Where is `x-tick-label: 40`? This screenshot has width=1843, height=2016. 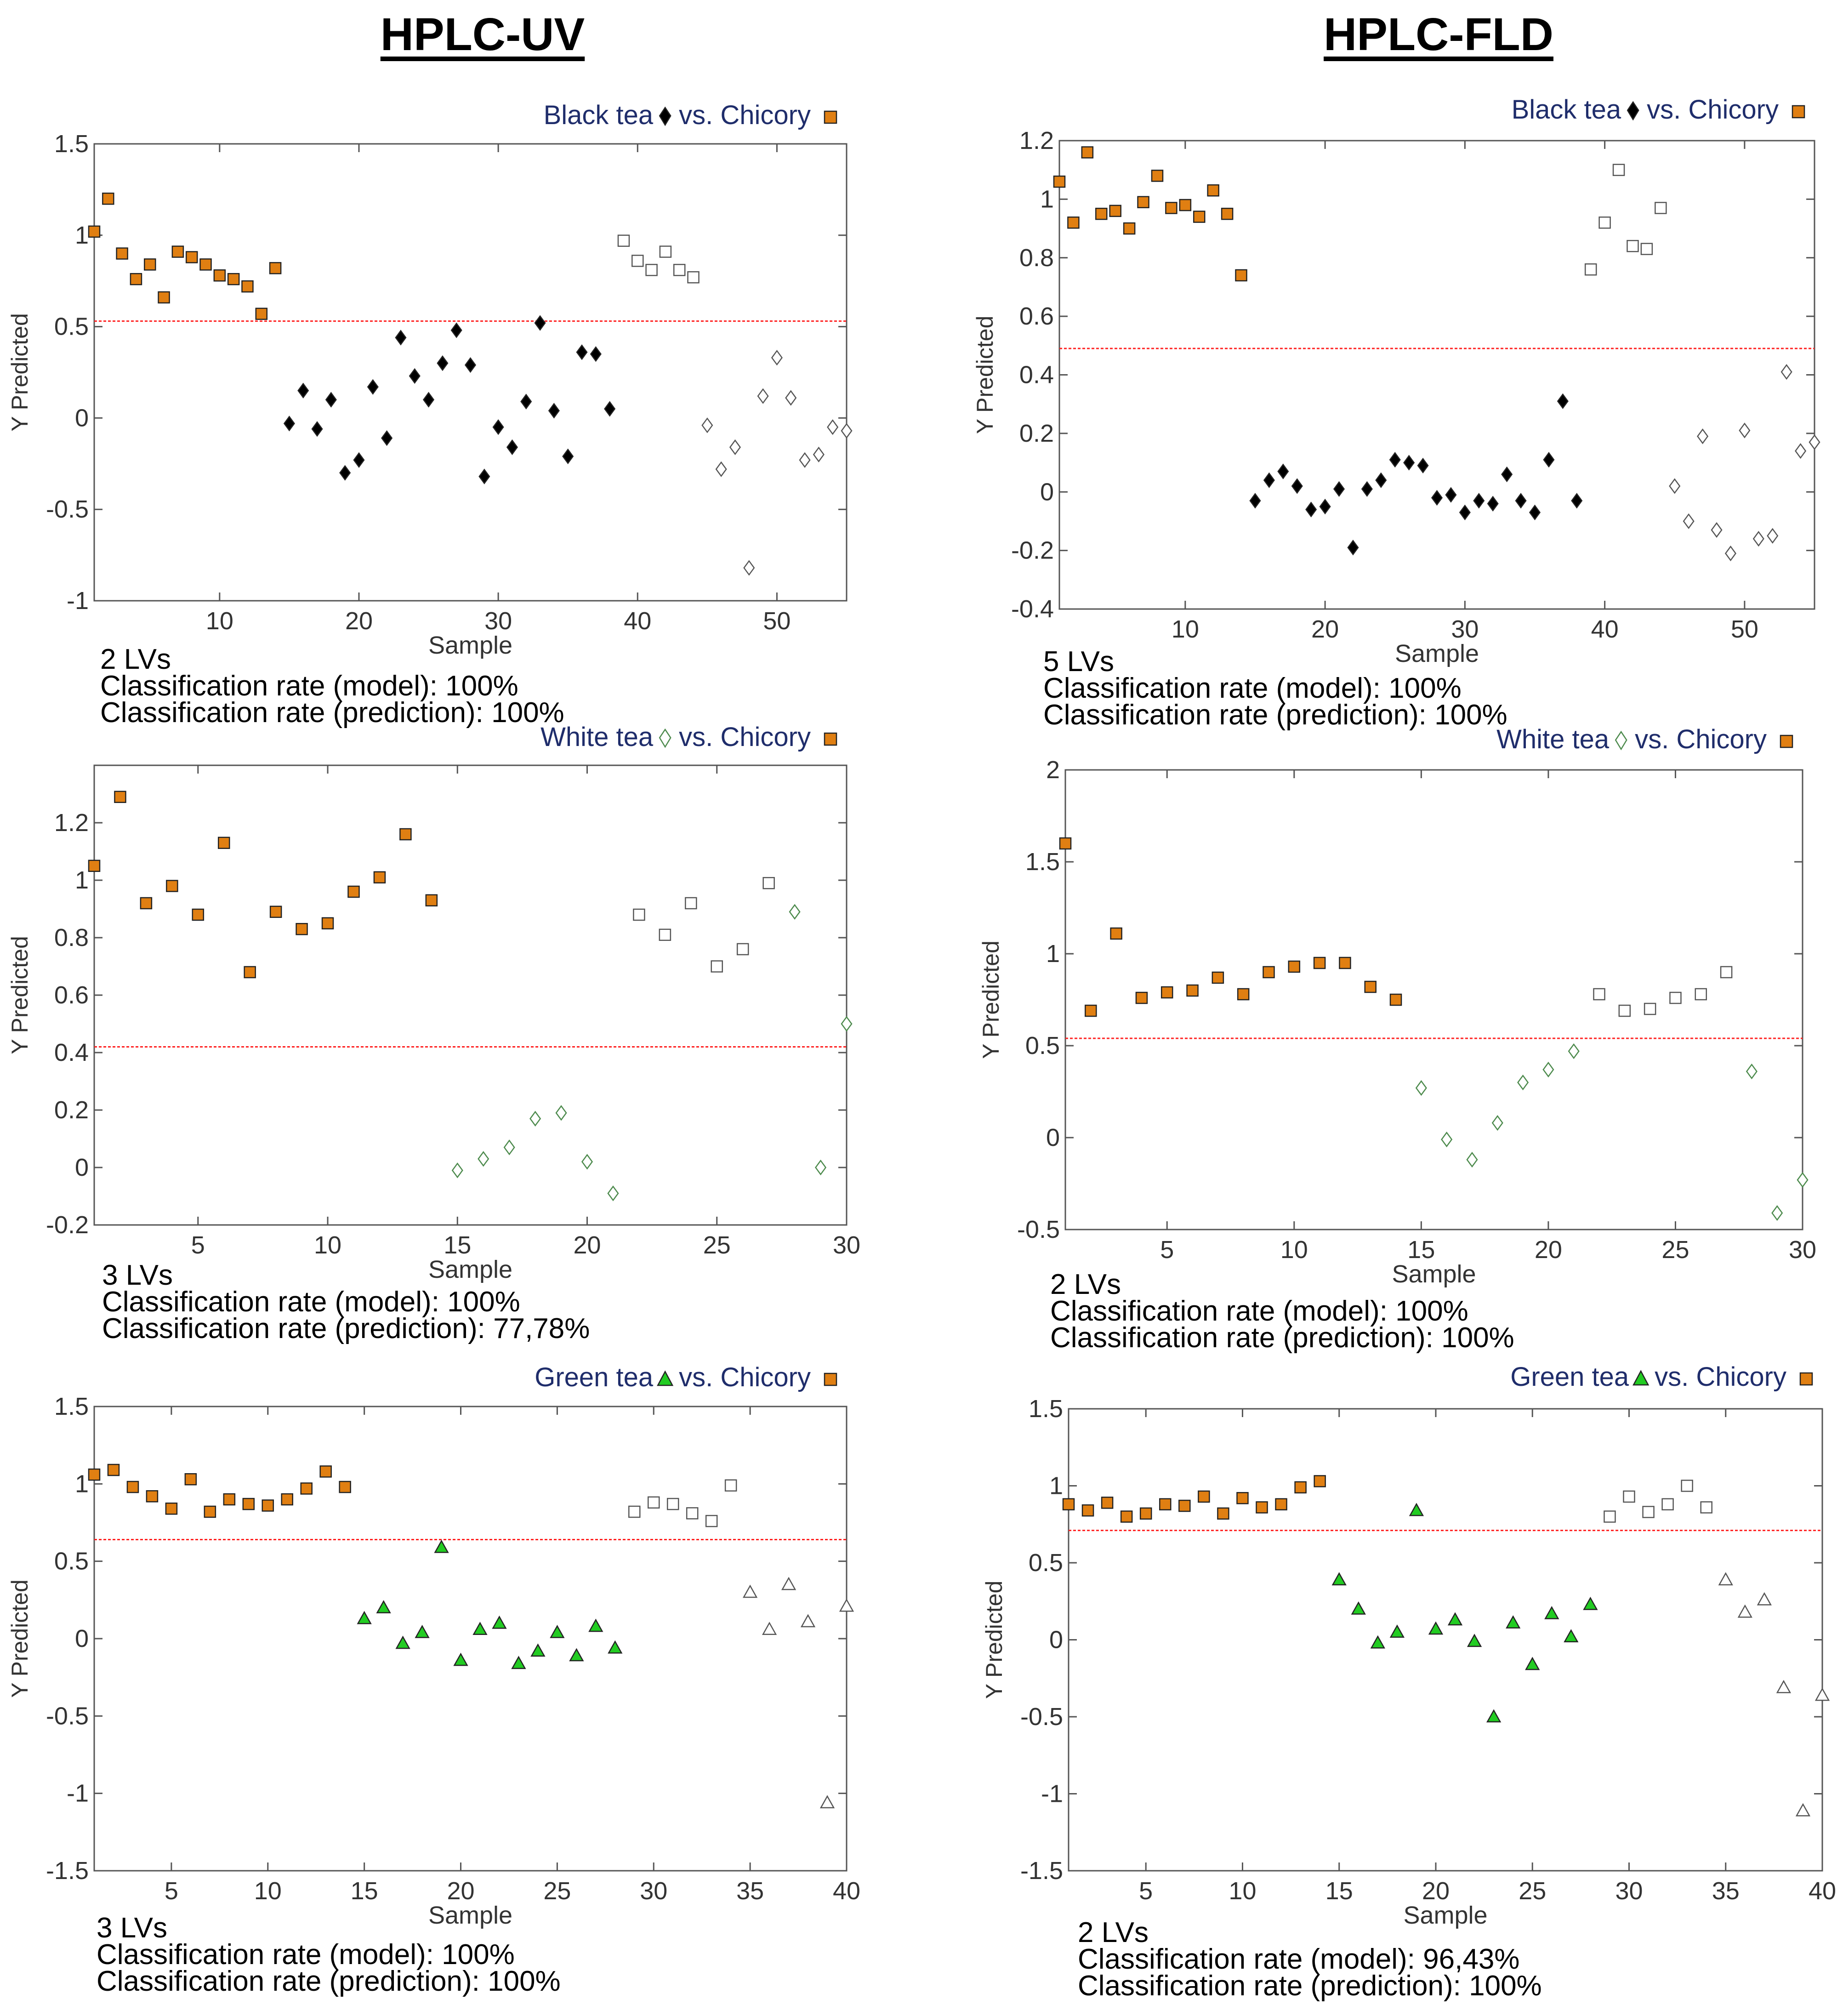
x-tick-label: 40 is located at coordinates (846, 1891).